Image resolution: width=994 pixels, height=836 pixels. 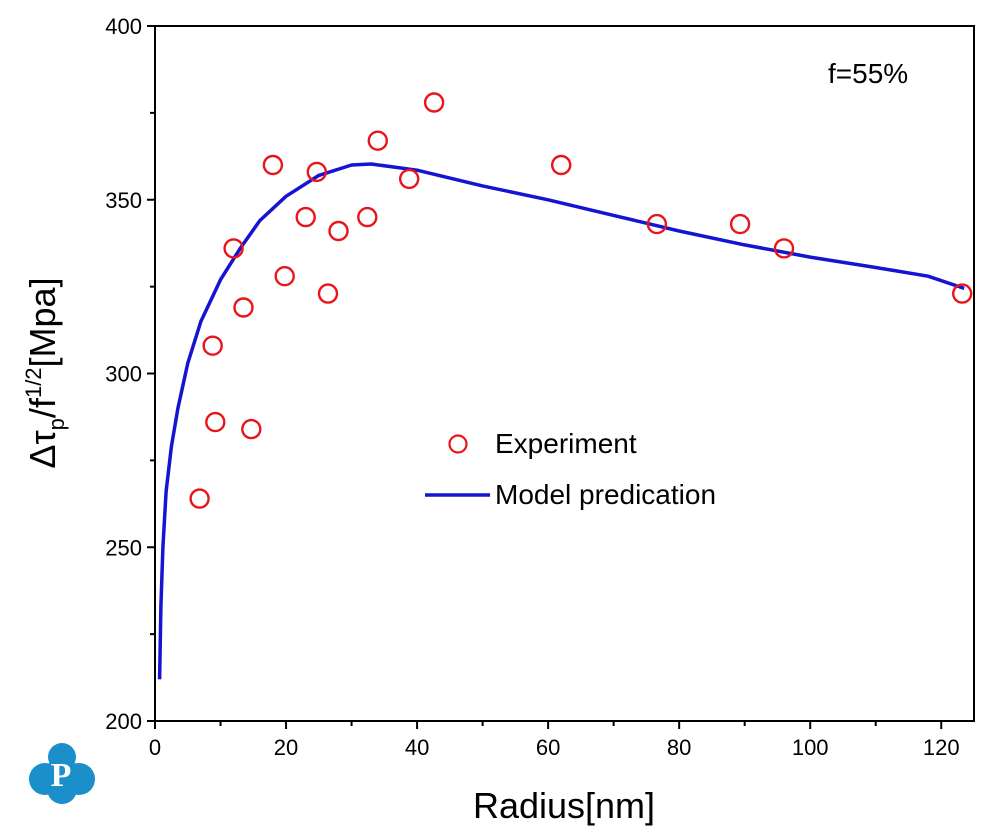 What do you see at coordinates (810, 747) in the screenshot?
I see `x-tick-label: 100` at bounding box center [810, 747].